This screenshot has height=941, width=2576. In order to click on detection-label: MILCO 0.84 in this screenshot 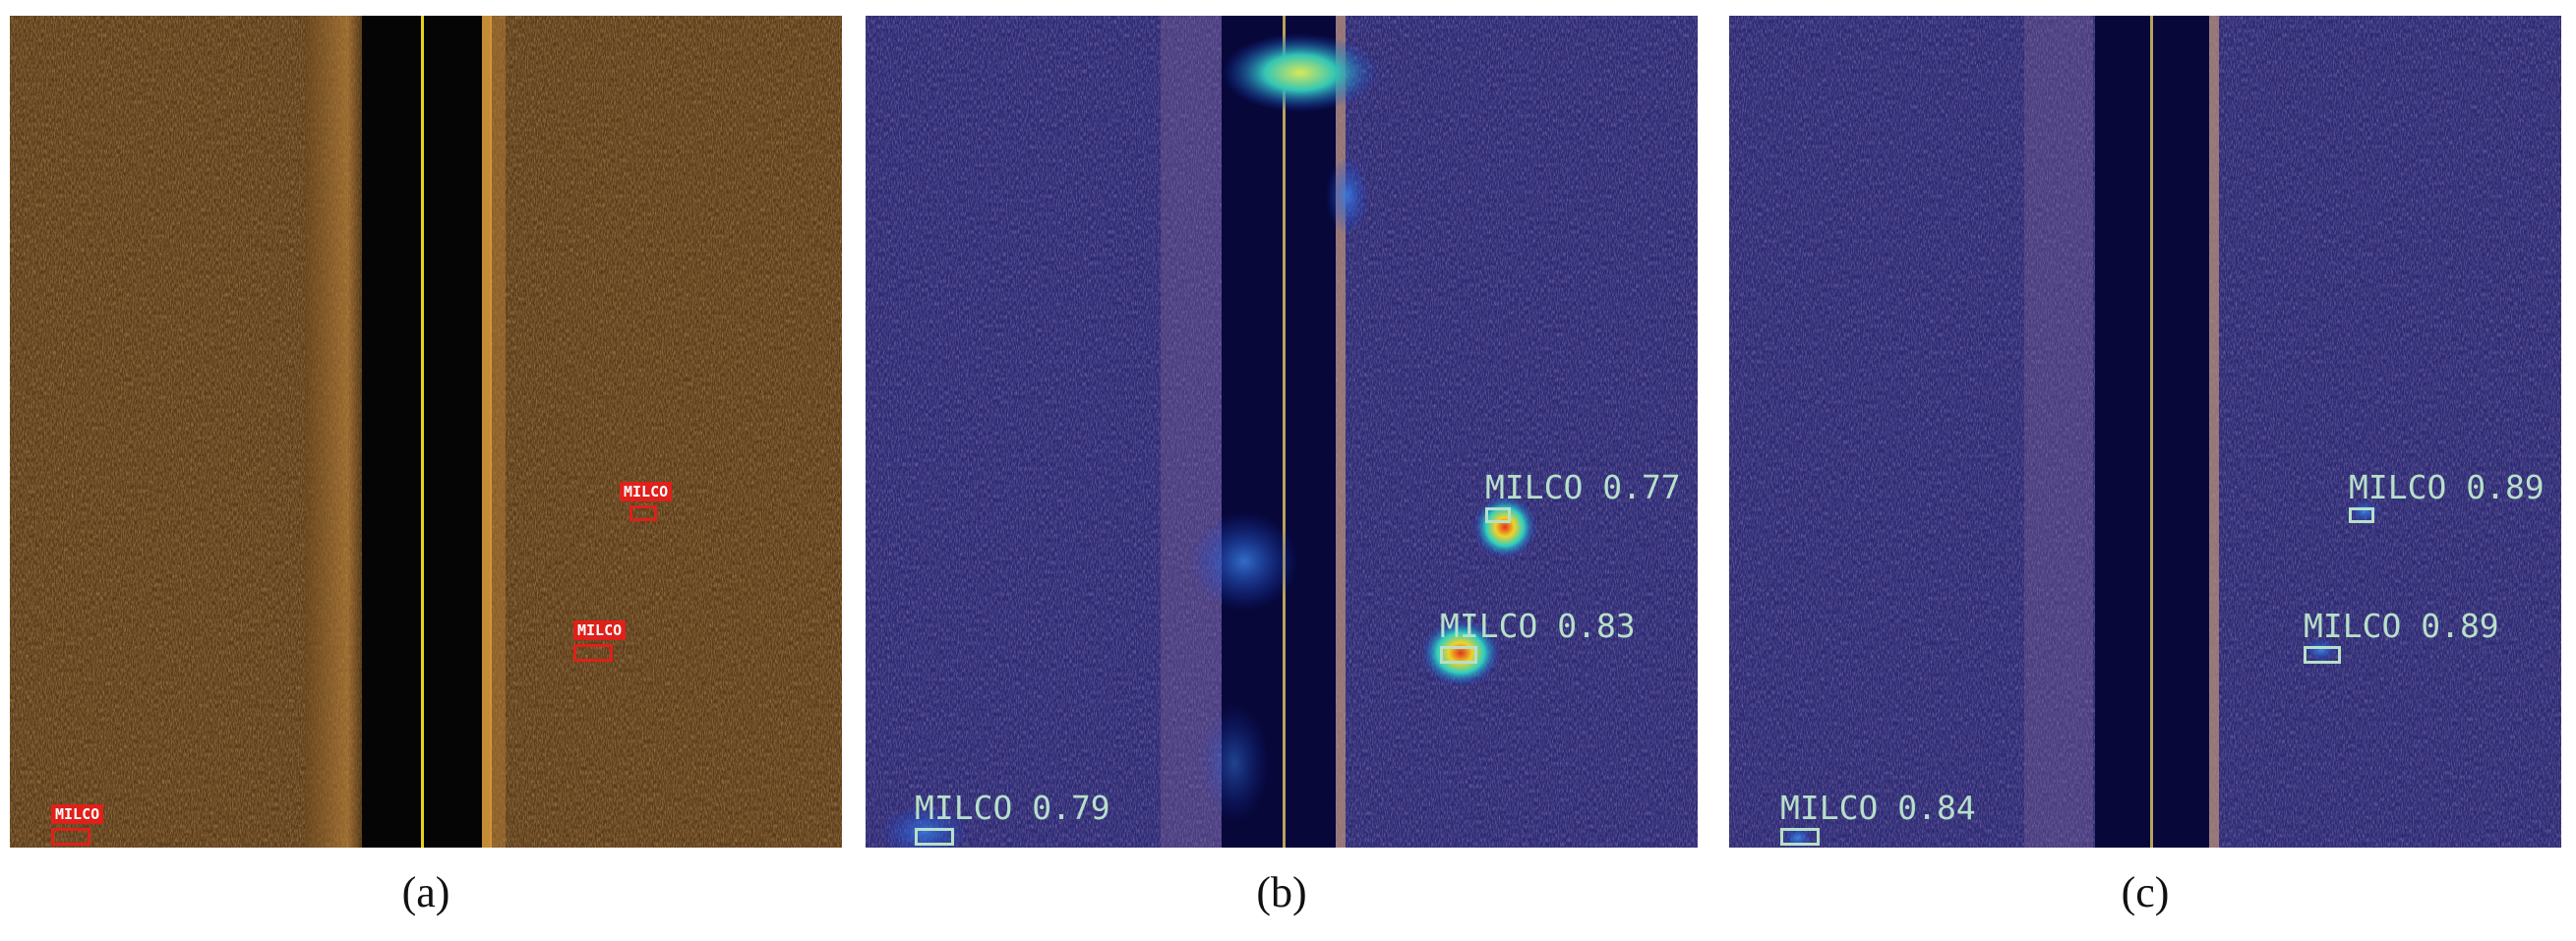, I will do `click(1878, 808)`.